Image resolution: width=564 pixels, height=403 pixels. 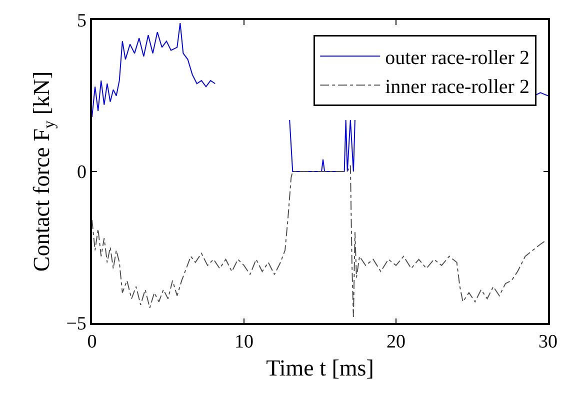 What do you see at coordinates (457, 87) in the screenshot?
I see `legend-label: inner race-roller 2` at bounding box center [457, 87].